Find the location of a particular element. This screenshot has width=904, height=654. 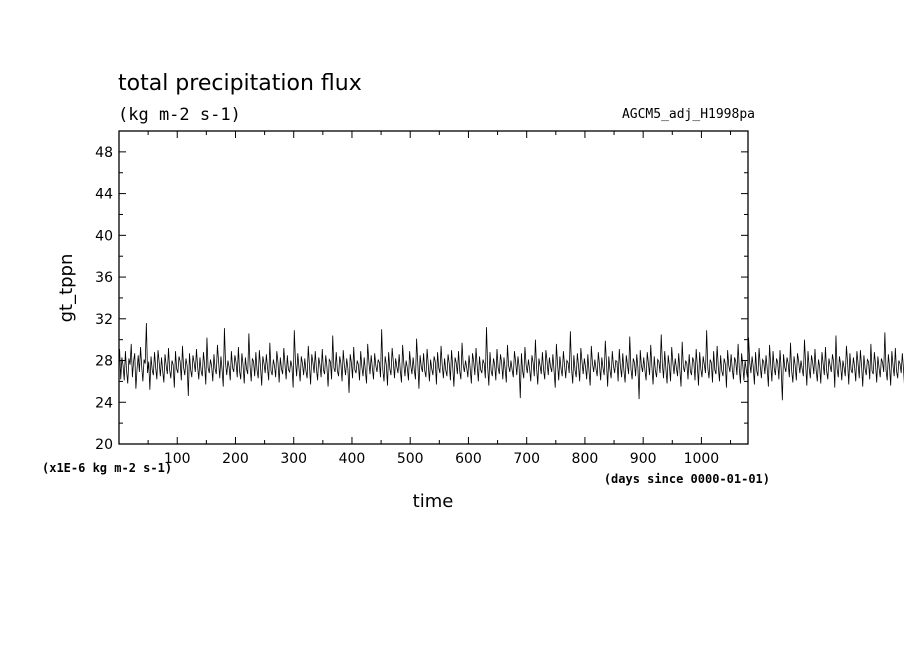

y-tick-label: 40 is located at coordinates (104, 236).